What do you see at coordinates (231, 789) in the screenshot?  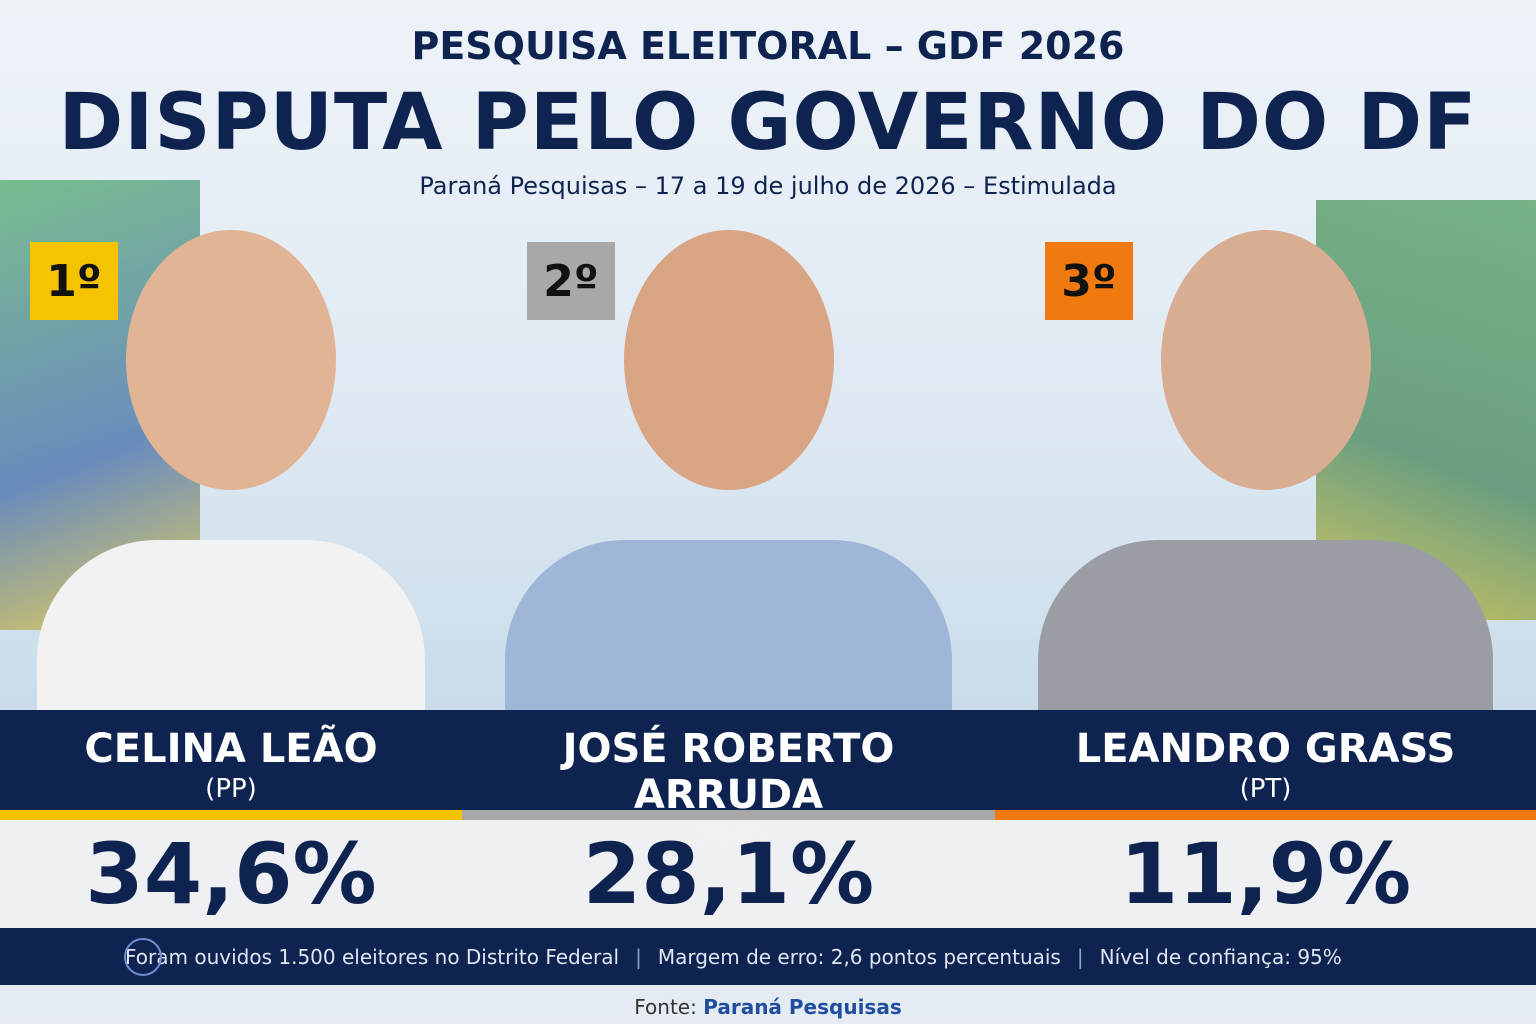 I see `candidate-party: (PP)` at bounding box center [231, 789].